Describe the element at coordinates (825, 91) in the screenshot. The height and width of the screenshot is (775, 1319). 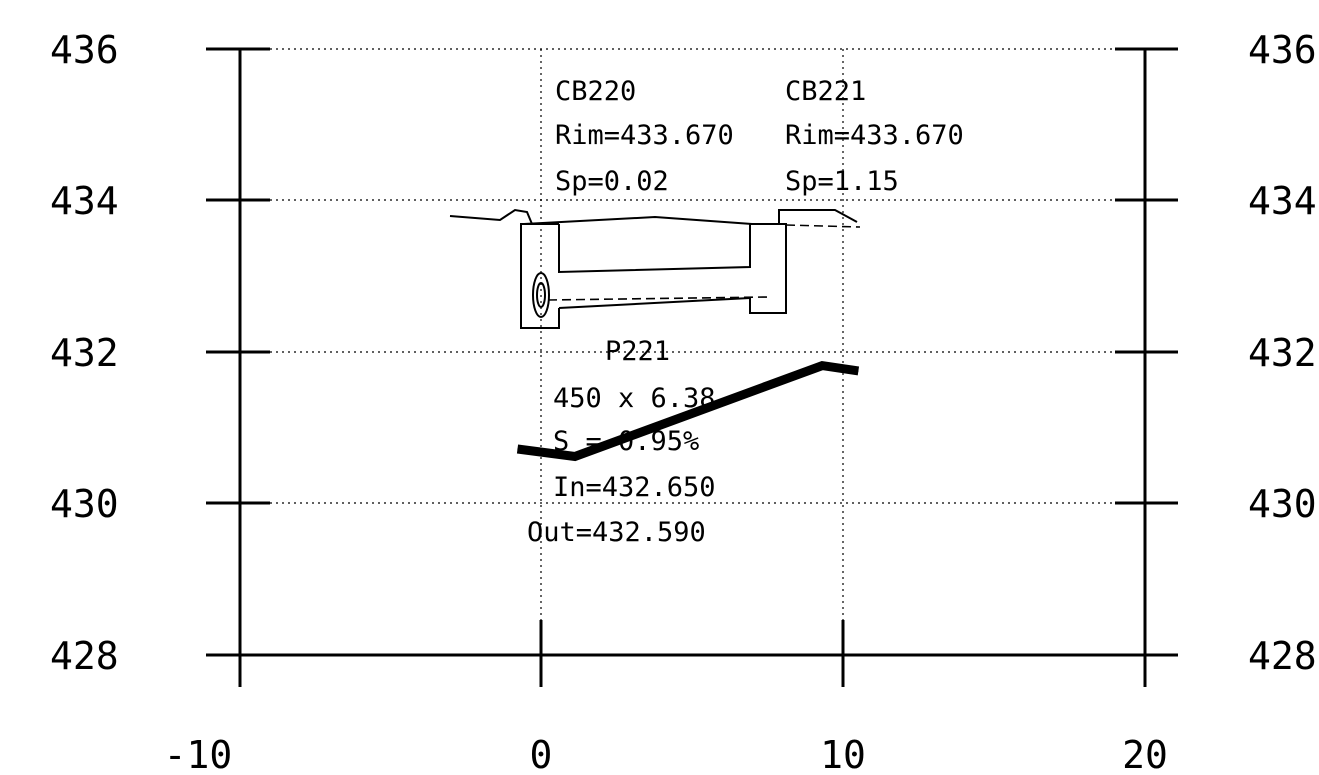
I see `cb221-name: CB221` at that location.